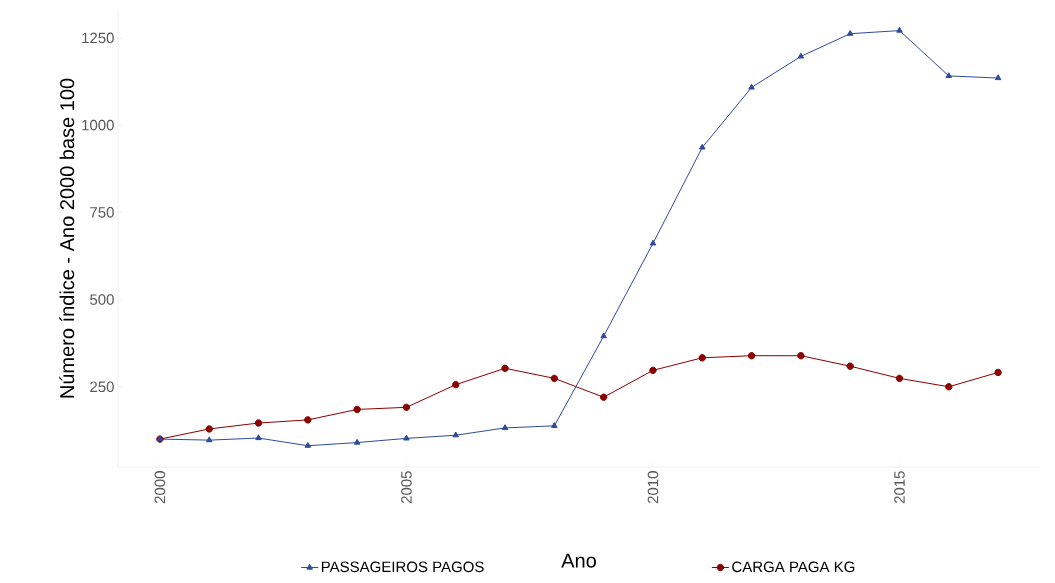  What do you see at coordinates (98, 38) in the screenshot?
I see `y-tick-label: 1250` at bounding box center [98, 38].